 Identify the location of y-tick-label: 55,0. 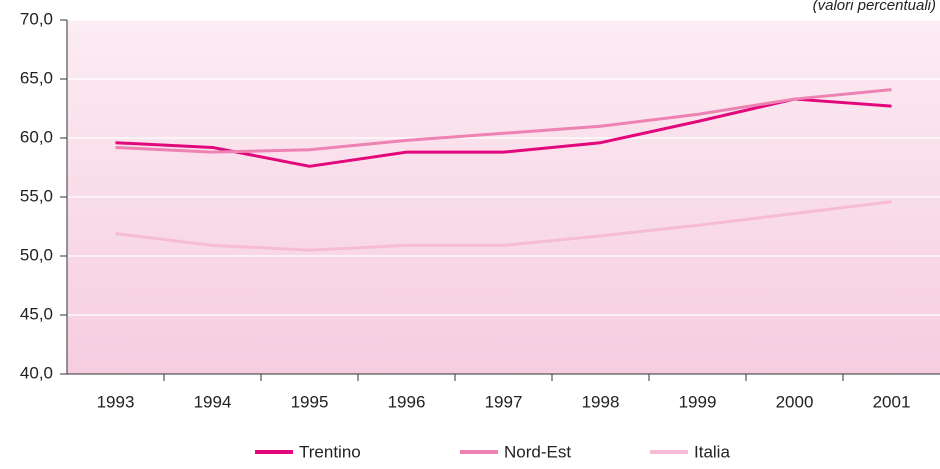
(36, 195).